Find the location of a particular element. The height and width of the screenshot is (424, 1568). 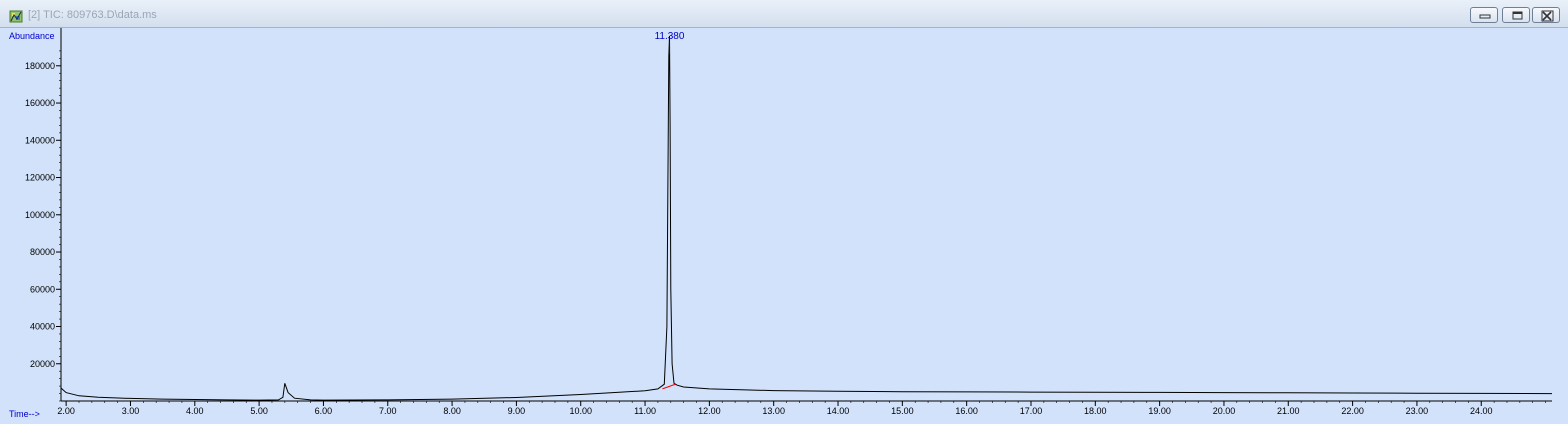

x-tick-label: 16.00 is located at coordinates (966, 411).